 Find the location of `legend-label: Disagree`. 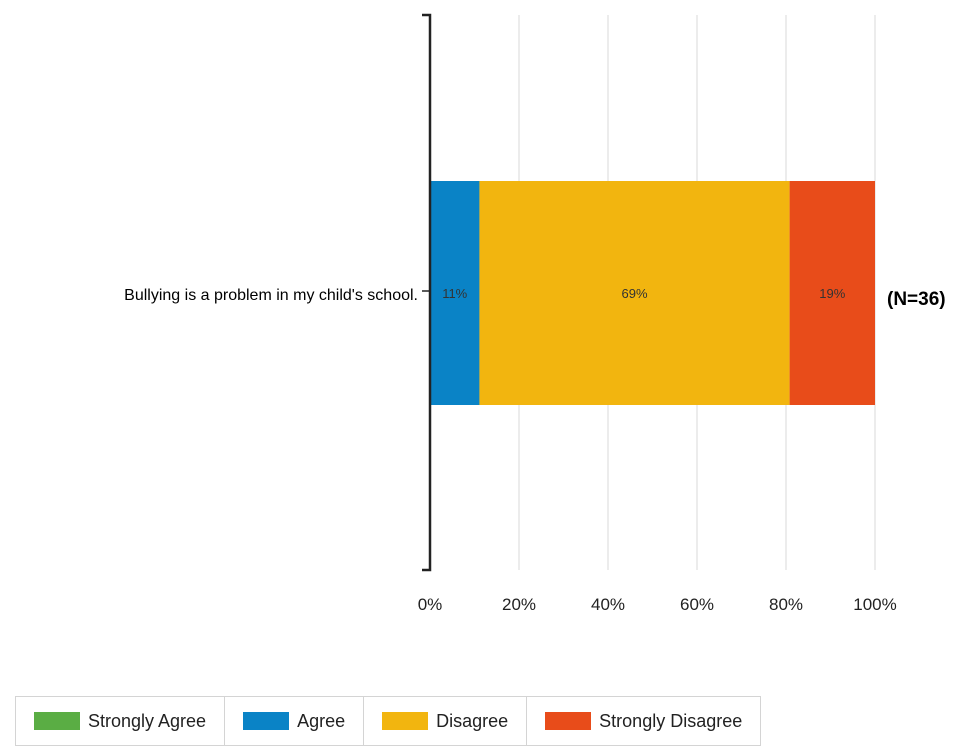

legend-label: Disagree is located at coordinates (472, 721).